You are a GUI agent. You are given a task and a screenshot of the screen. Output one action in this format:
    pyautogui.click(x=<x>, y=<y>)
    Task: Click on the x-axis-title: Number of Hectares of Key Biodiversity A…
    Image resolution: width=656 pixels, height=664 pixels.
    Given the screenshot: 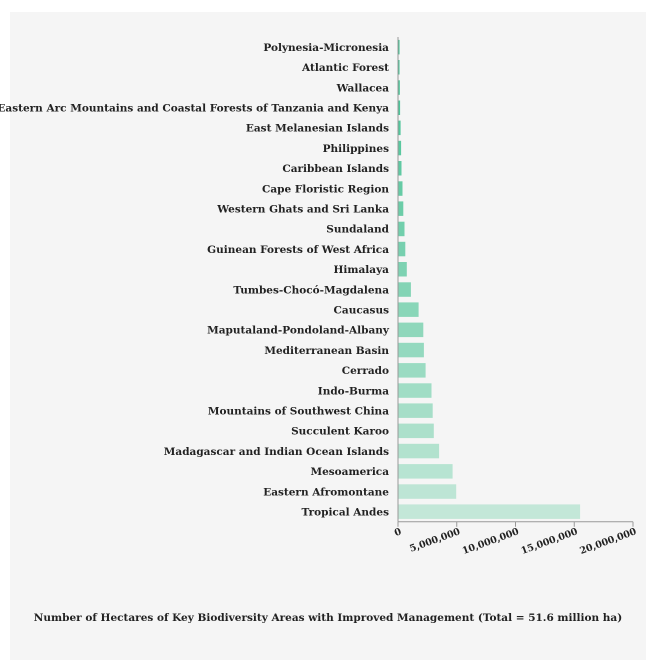 What is the action you would take?
    pyautogui.click(x=328, y=618)
    